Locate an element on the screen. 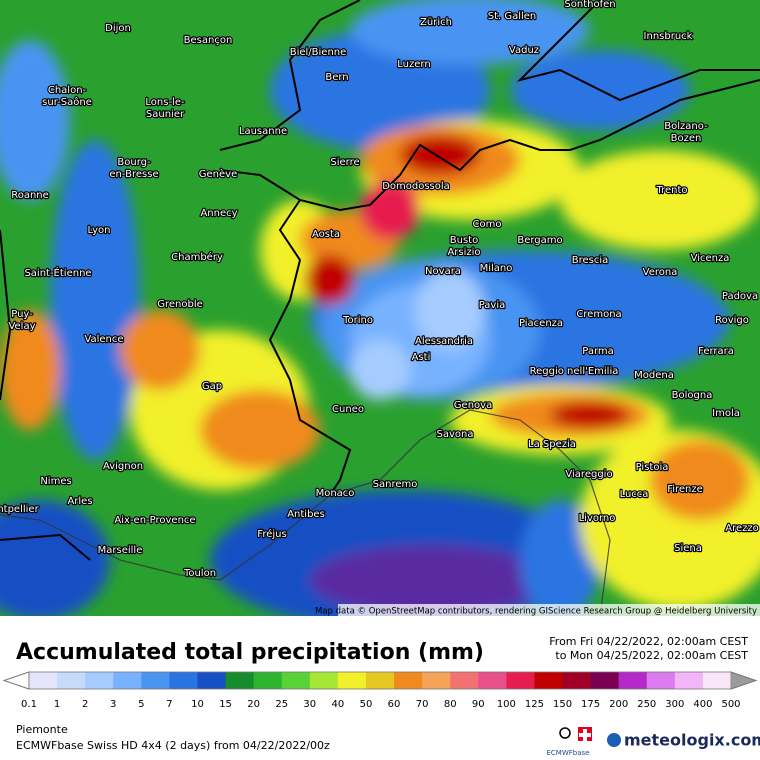 The image size is (760, 760). city-label: Rovigo is located at coordinates (732, 320).